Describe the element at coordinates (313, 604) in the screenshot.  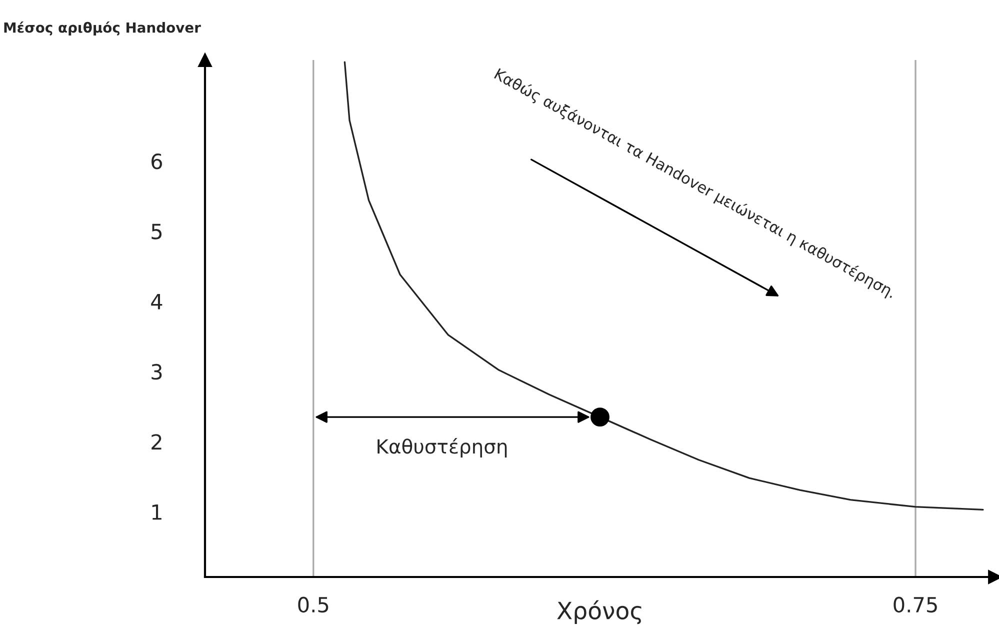
I see `x-tick-label: 0.5` at that location.